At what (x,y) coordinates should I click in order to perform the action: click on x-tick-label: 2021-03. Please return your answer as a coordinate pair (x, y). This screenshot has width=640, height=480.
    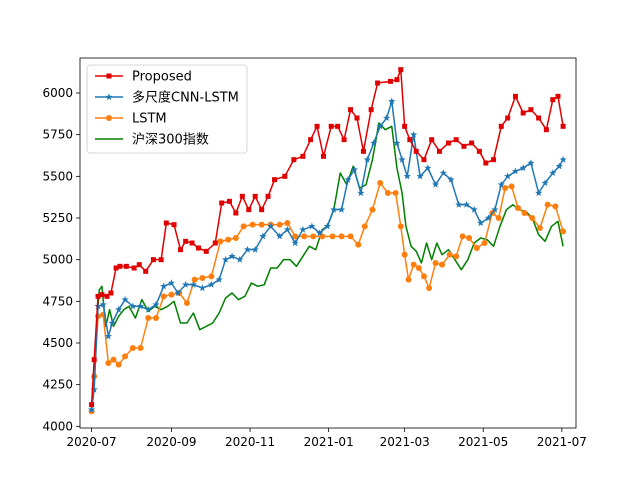
    Looking at the image, I should click on (405, 442).